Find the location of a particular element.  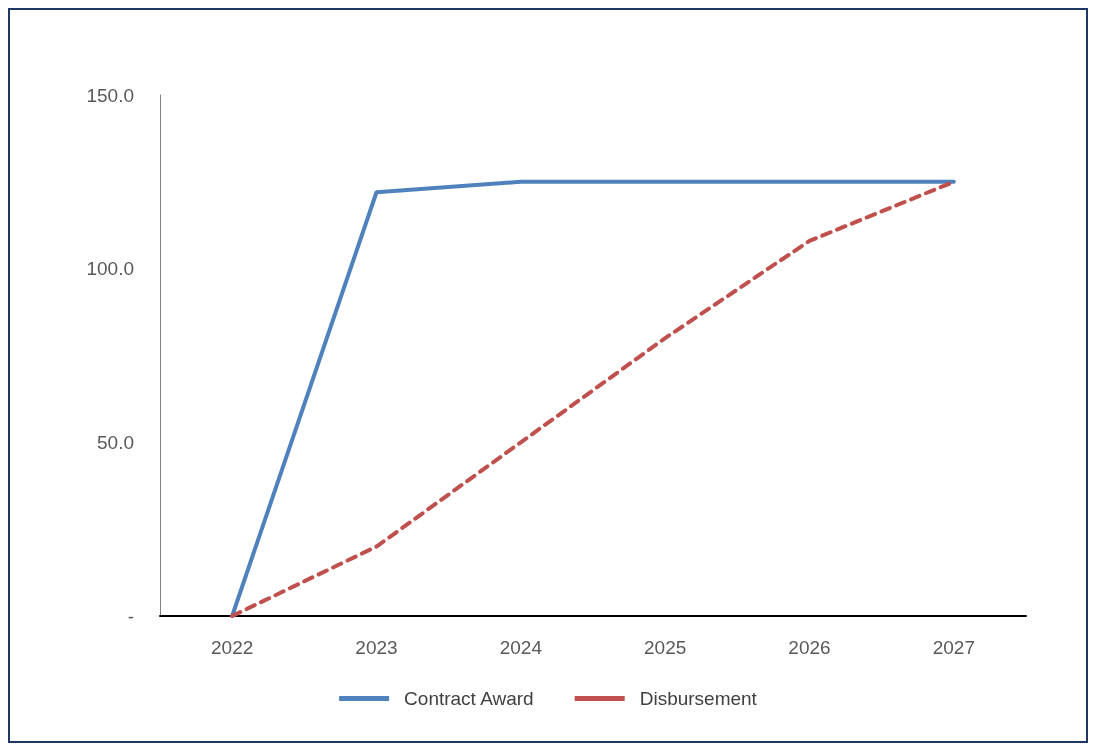

legend-label: Disbursement is located at coordinates (698, 698).